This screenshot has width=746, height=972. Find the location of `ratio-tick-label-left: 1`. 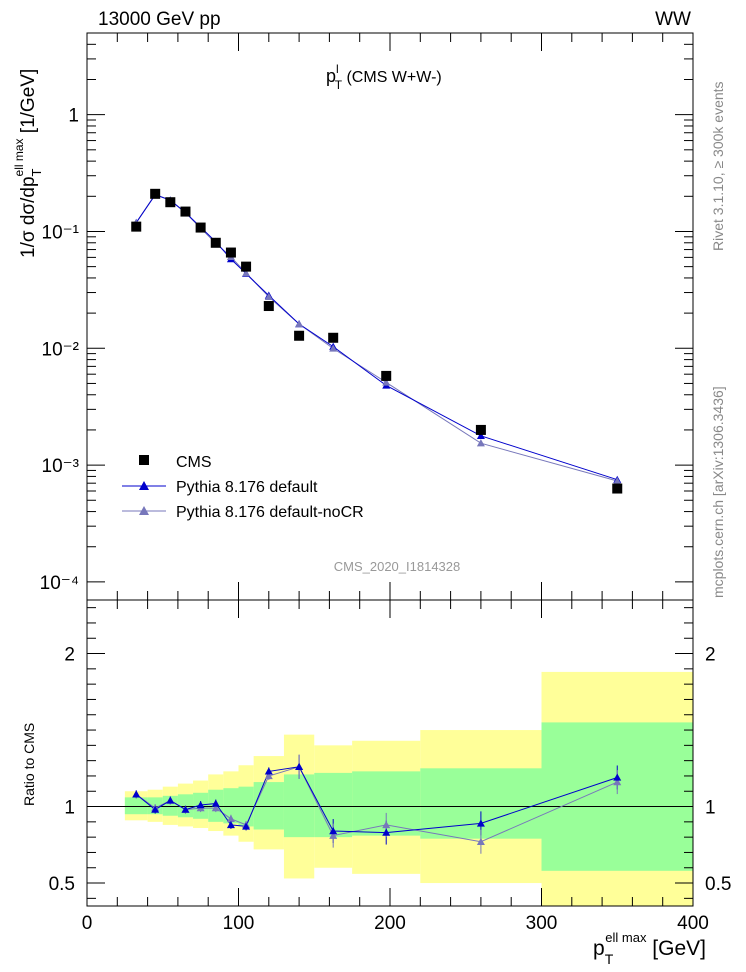

ratio-tick-label-left: 1 is located at coordinates (69, 808).